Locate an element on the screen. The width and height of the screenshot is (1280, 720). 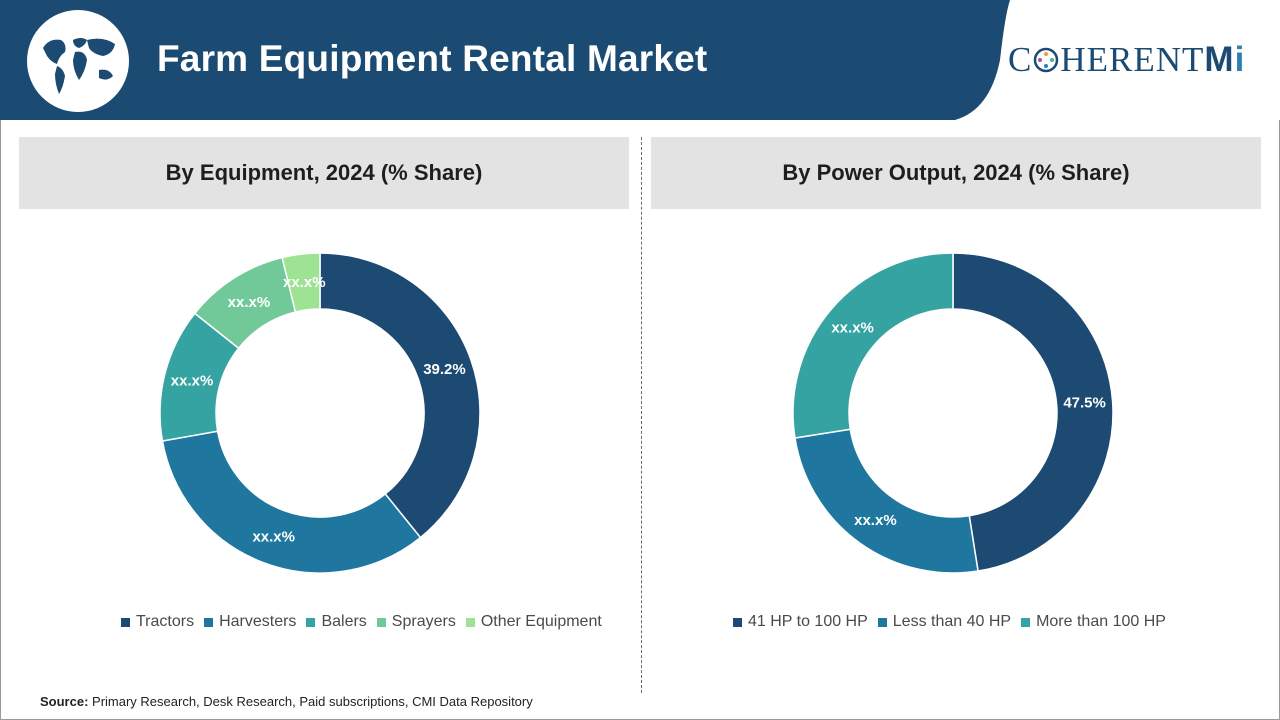
data-label-more-than-100-hp: xx.x% is located at coordinates (852, 327).